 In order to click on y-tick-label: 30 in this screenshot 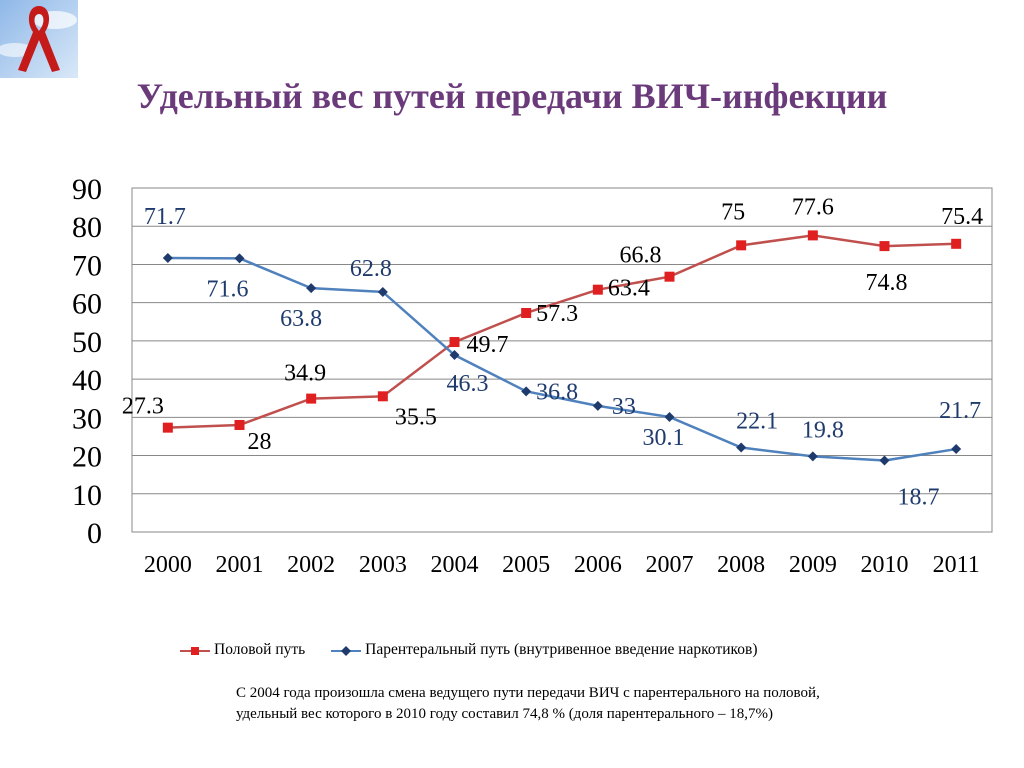, I will do `click(87, 418)`.